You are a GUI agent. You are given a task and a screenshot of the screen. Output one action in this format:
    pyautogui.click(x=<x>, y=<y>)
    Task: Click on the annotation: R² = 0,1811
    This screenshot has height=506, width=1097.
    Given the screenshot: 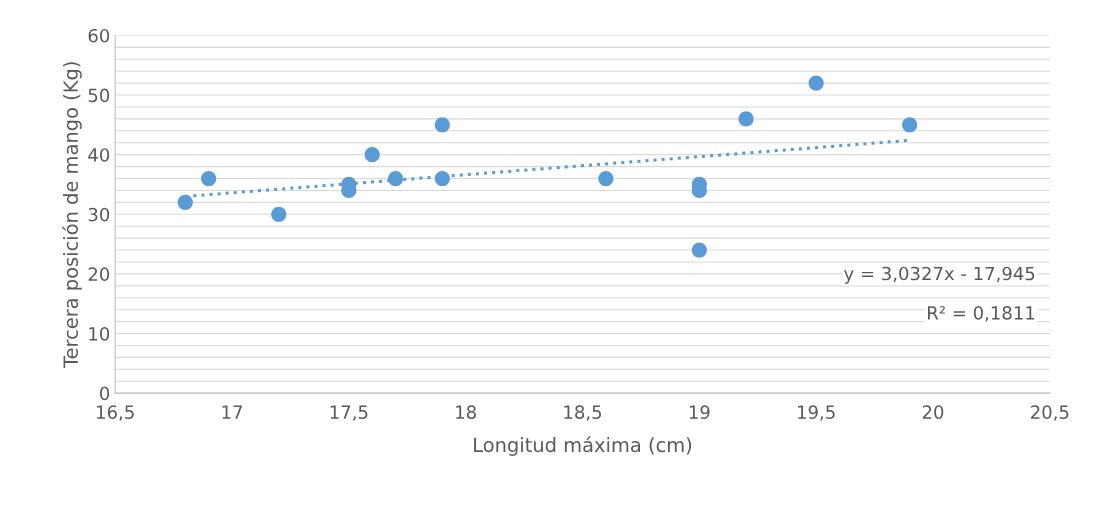 What is the action you would take?
    pyautogui.click(x=981, y=314)
    